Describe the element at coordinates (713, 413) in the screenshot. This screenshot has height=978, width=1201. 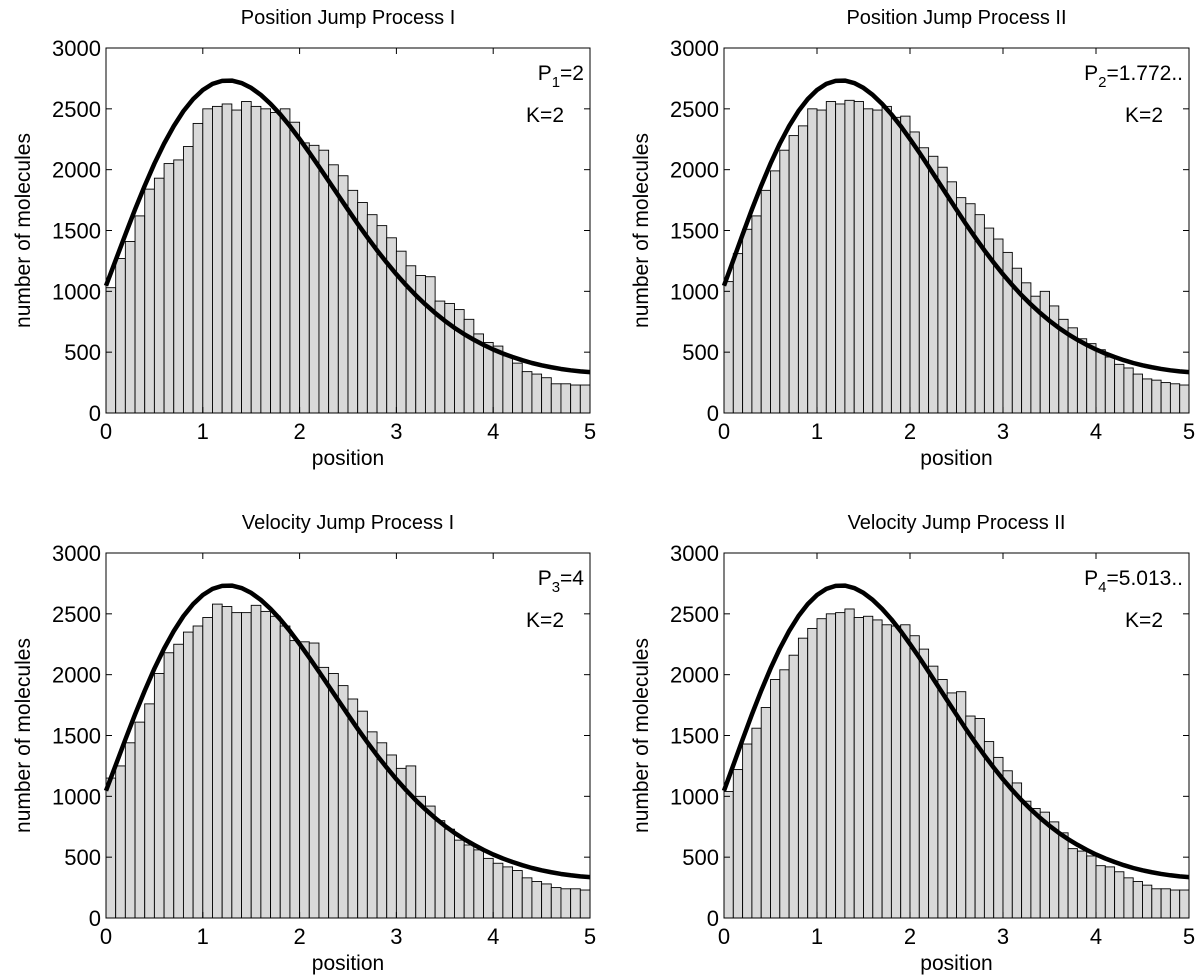
I see `y-tick-label: 0` at that location.